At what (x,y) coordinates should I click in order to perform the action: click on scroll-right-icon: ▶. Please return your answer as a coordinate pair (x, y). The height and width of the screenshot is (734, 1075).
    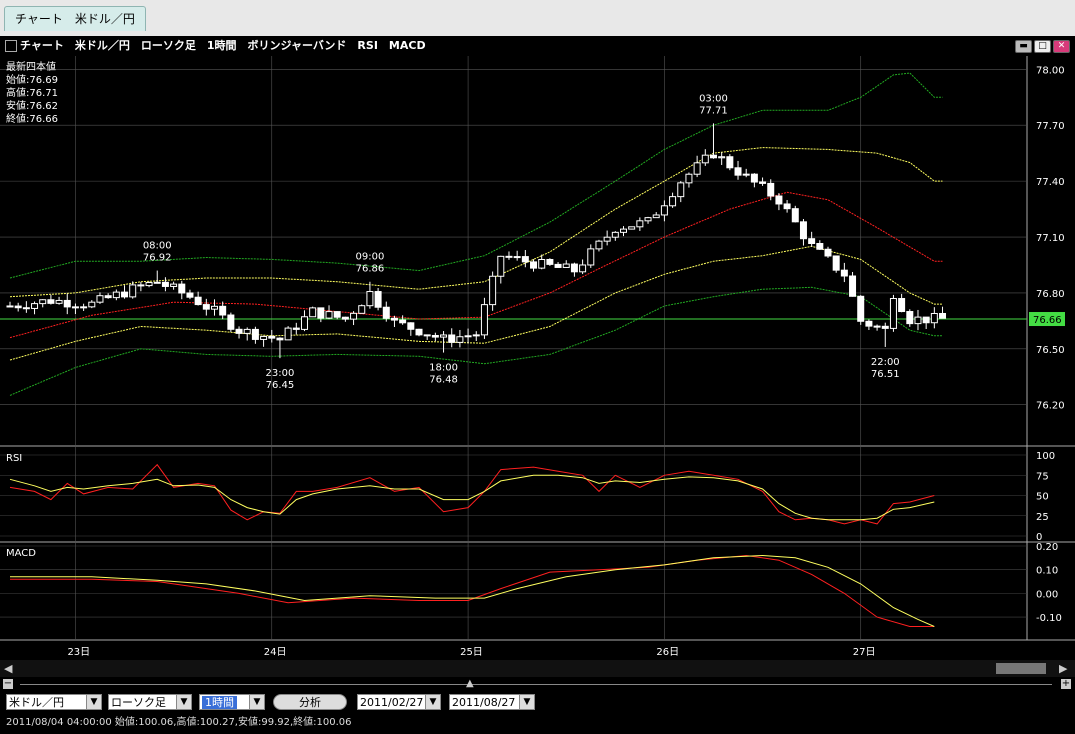
    Looking at the image, I should click on (1063, 668).